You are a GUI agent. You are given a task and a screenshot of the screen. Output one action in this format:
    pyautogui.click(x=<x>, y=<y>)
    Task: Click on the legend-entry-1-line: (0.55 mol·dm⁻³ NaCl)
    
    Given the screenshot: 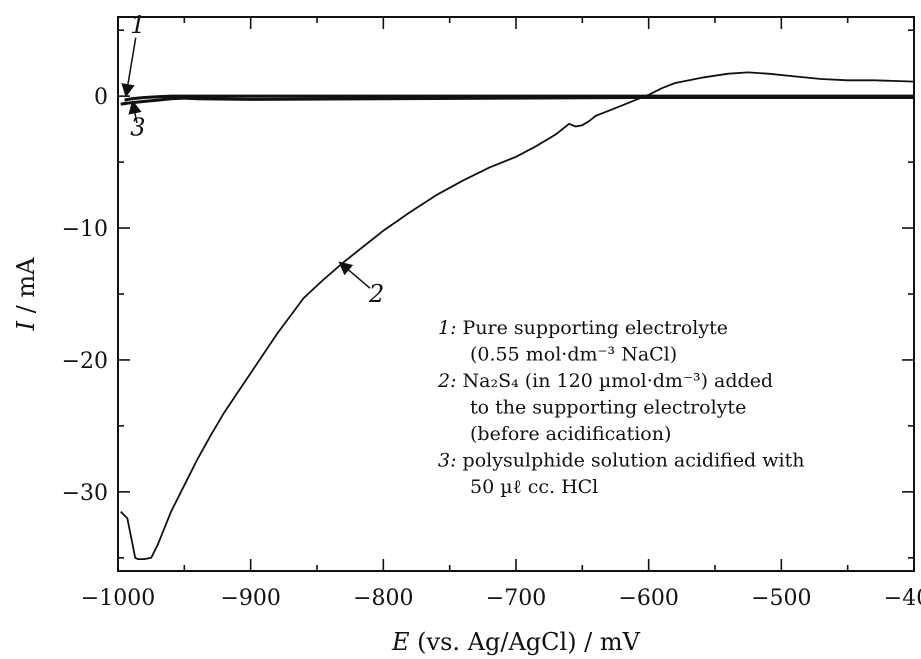 What is the action you would take?
    pyautogui.click(x=573, y=355)
    